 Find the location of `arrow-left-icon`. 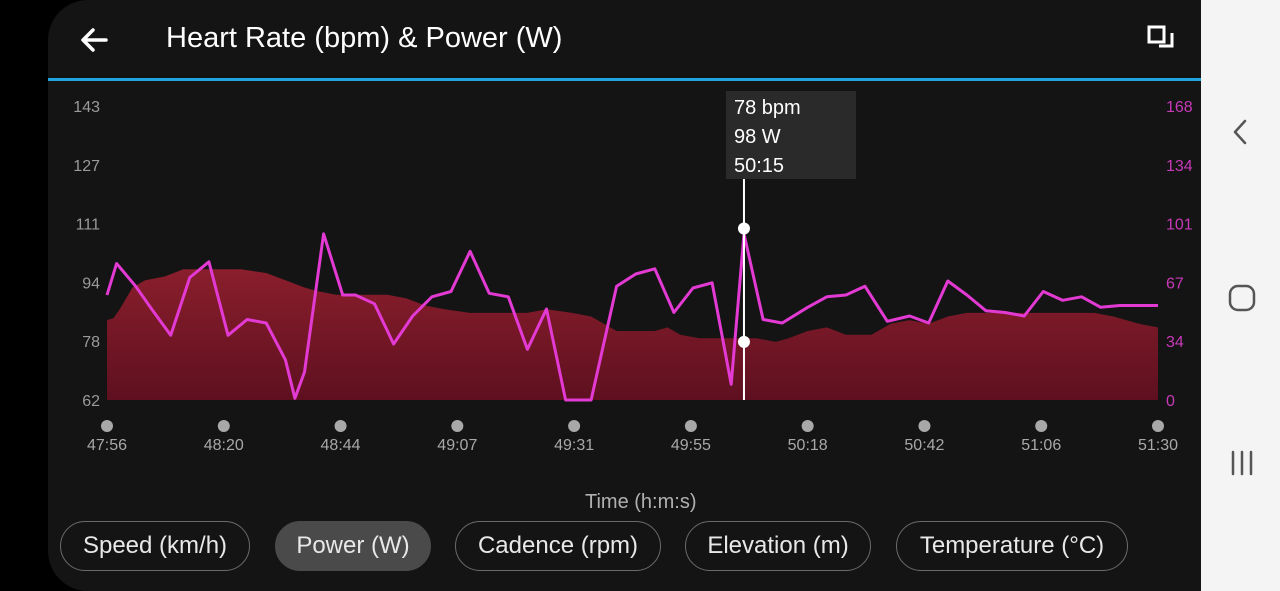

arrow-left-icon is located at coordinates (94, 40).